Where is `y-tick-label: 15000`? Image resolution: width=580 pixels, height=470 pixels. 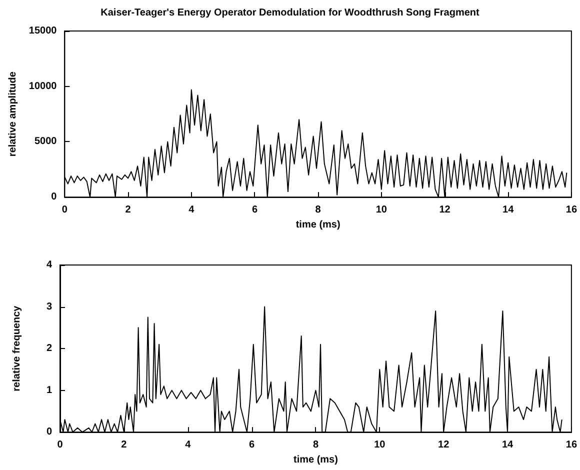 y-tick-label: 15000 is located at coordinates (43, 31).